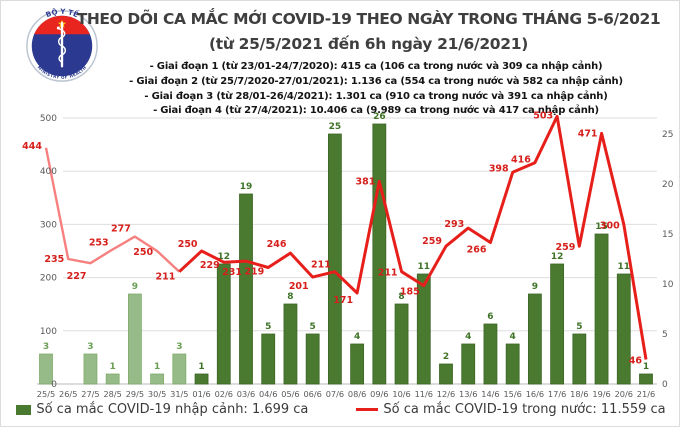 The image size is (680, 427). What do you see at coordinates (90, 394) in the screenshot?
I see `x-axis-tick-label: 27/5` at bounding box center [90, 394].